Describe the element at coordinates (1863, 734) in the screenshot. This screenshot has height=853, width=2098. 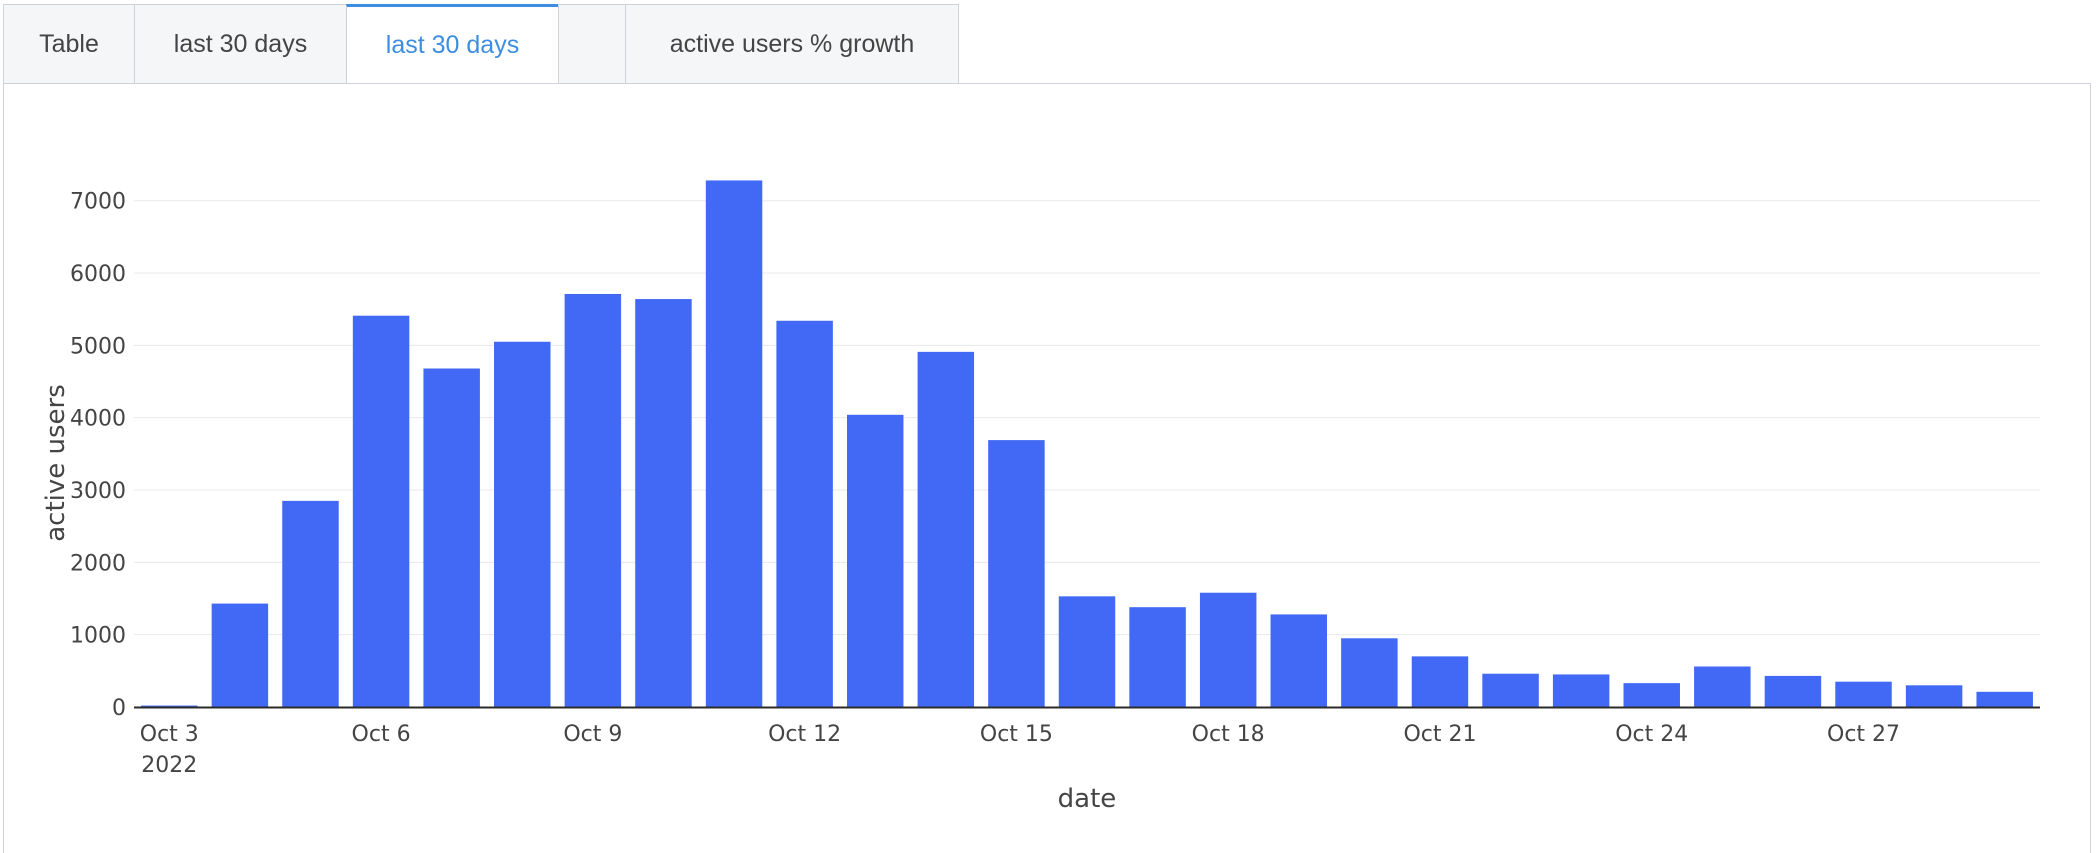
I see `x-tick-label: Oct 27` at that location.